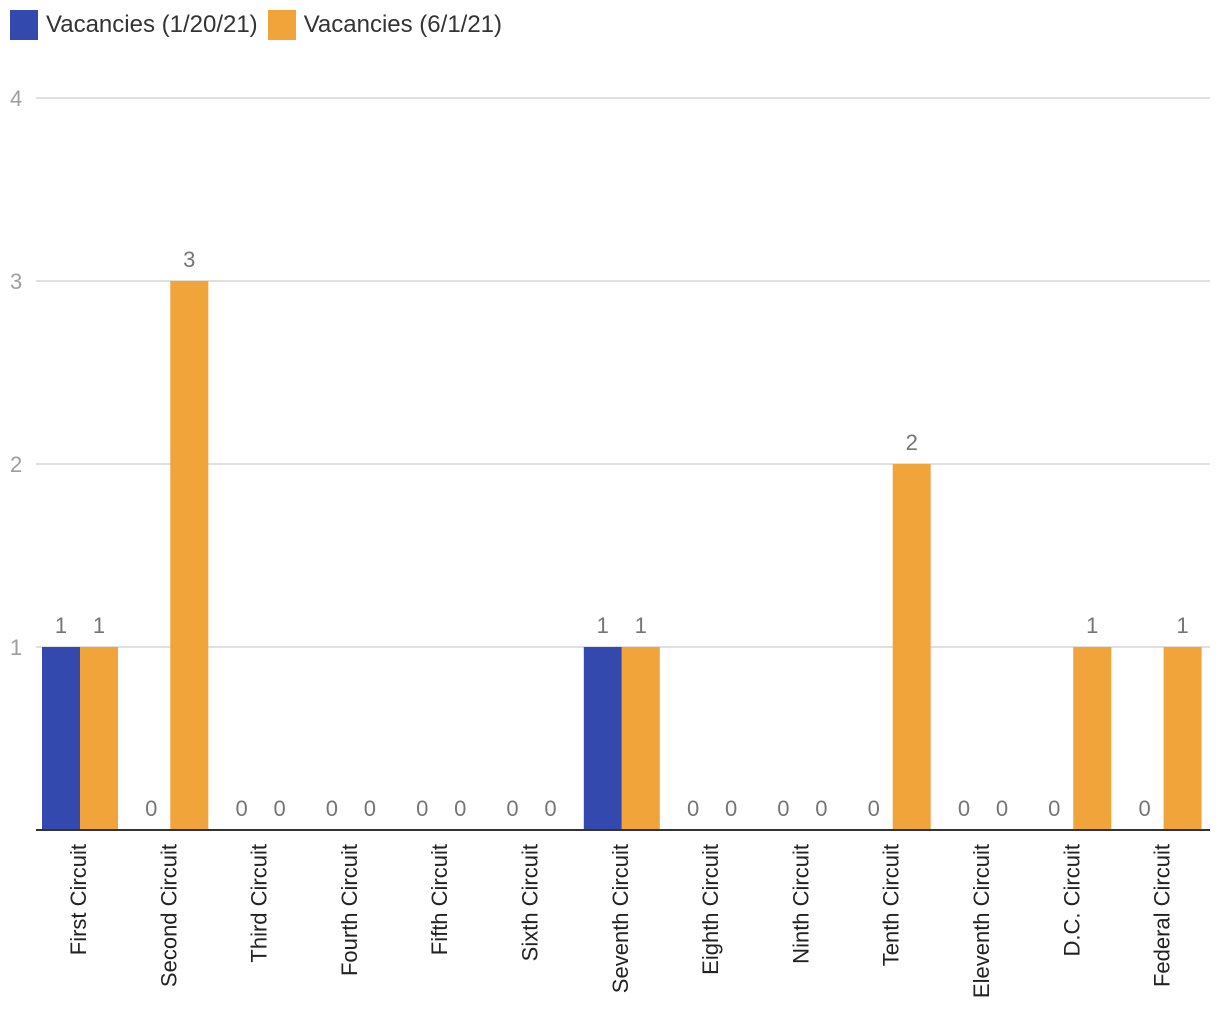  Describe the element at coordinates (16, 373) in the screenshot. I see `y-axis-ticks: 1 2 3 4` at that location.